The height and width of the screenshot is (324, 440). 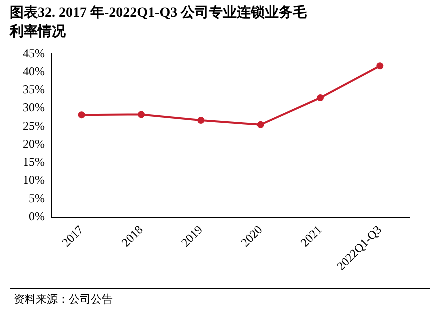 I want to click on y-tick-label: 40%, so click(x=33, y=71).